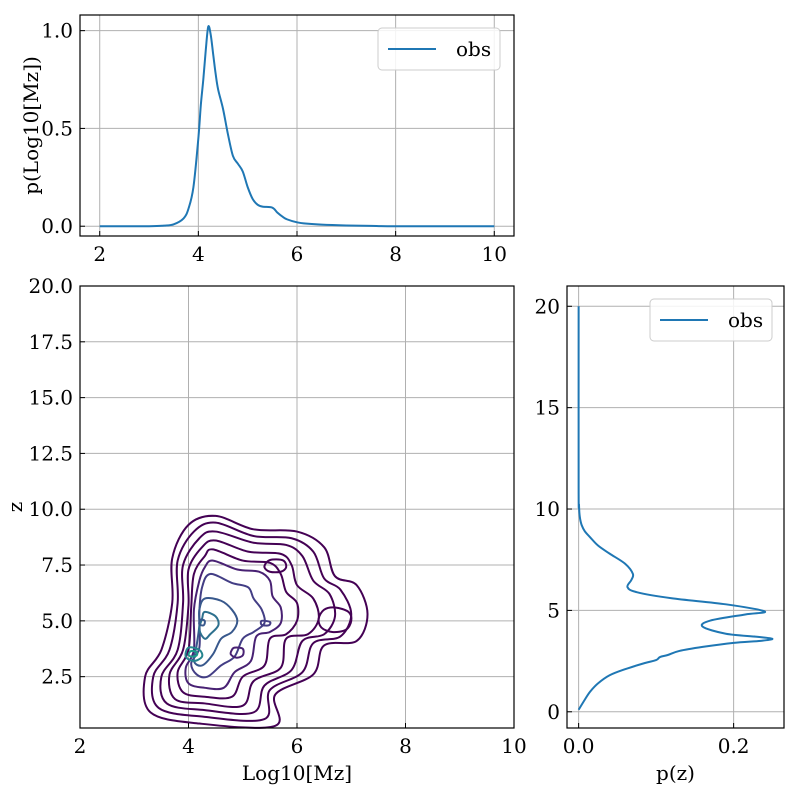 The image size is (800, 800). What do you see at coordinates (50, 342) in the screenshot?
I see `y-tick-label: 17.5` at bounding box center [50, 342].